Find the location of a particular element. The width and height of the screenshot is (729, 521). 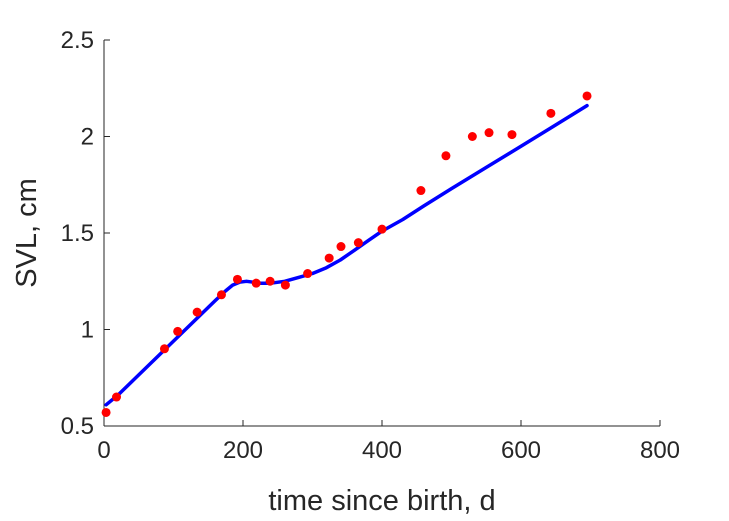

x-tick-label: 800 is located at coordinates (660, 450).